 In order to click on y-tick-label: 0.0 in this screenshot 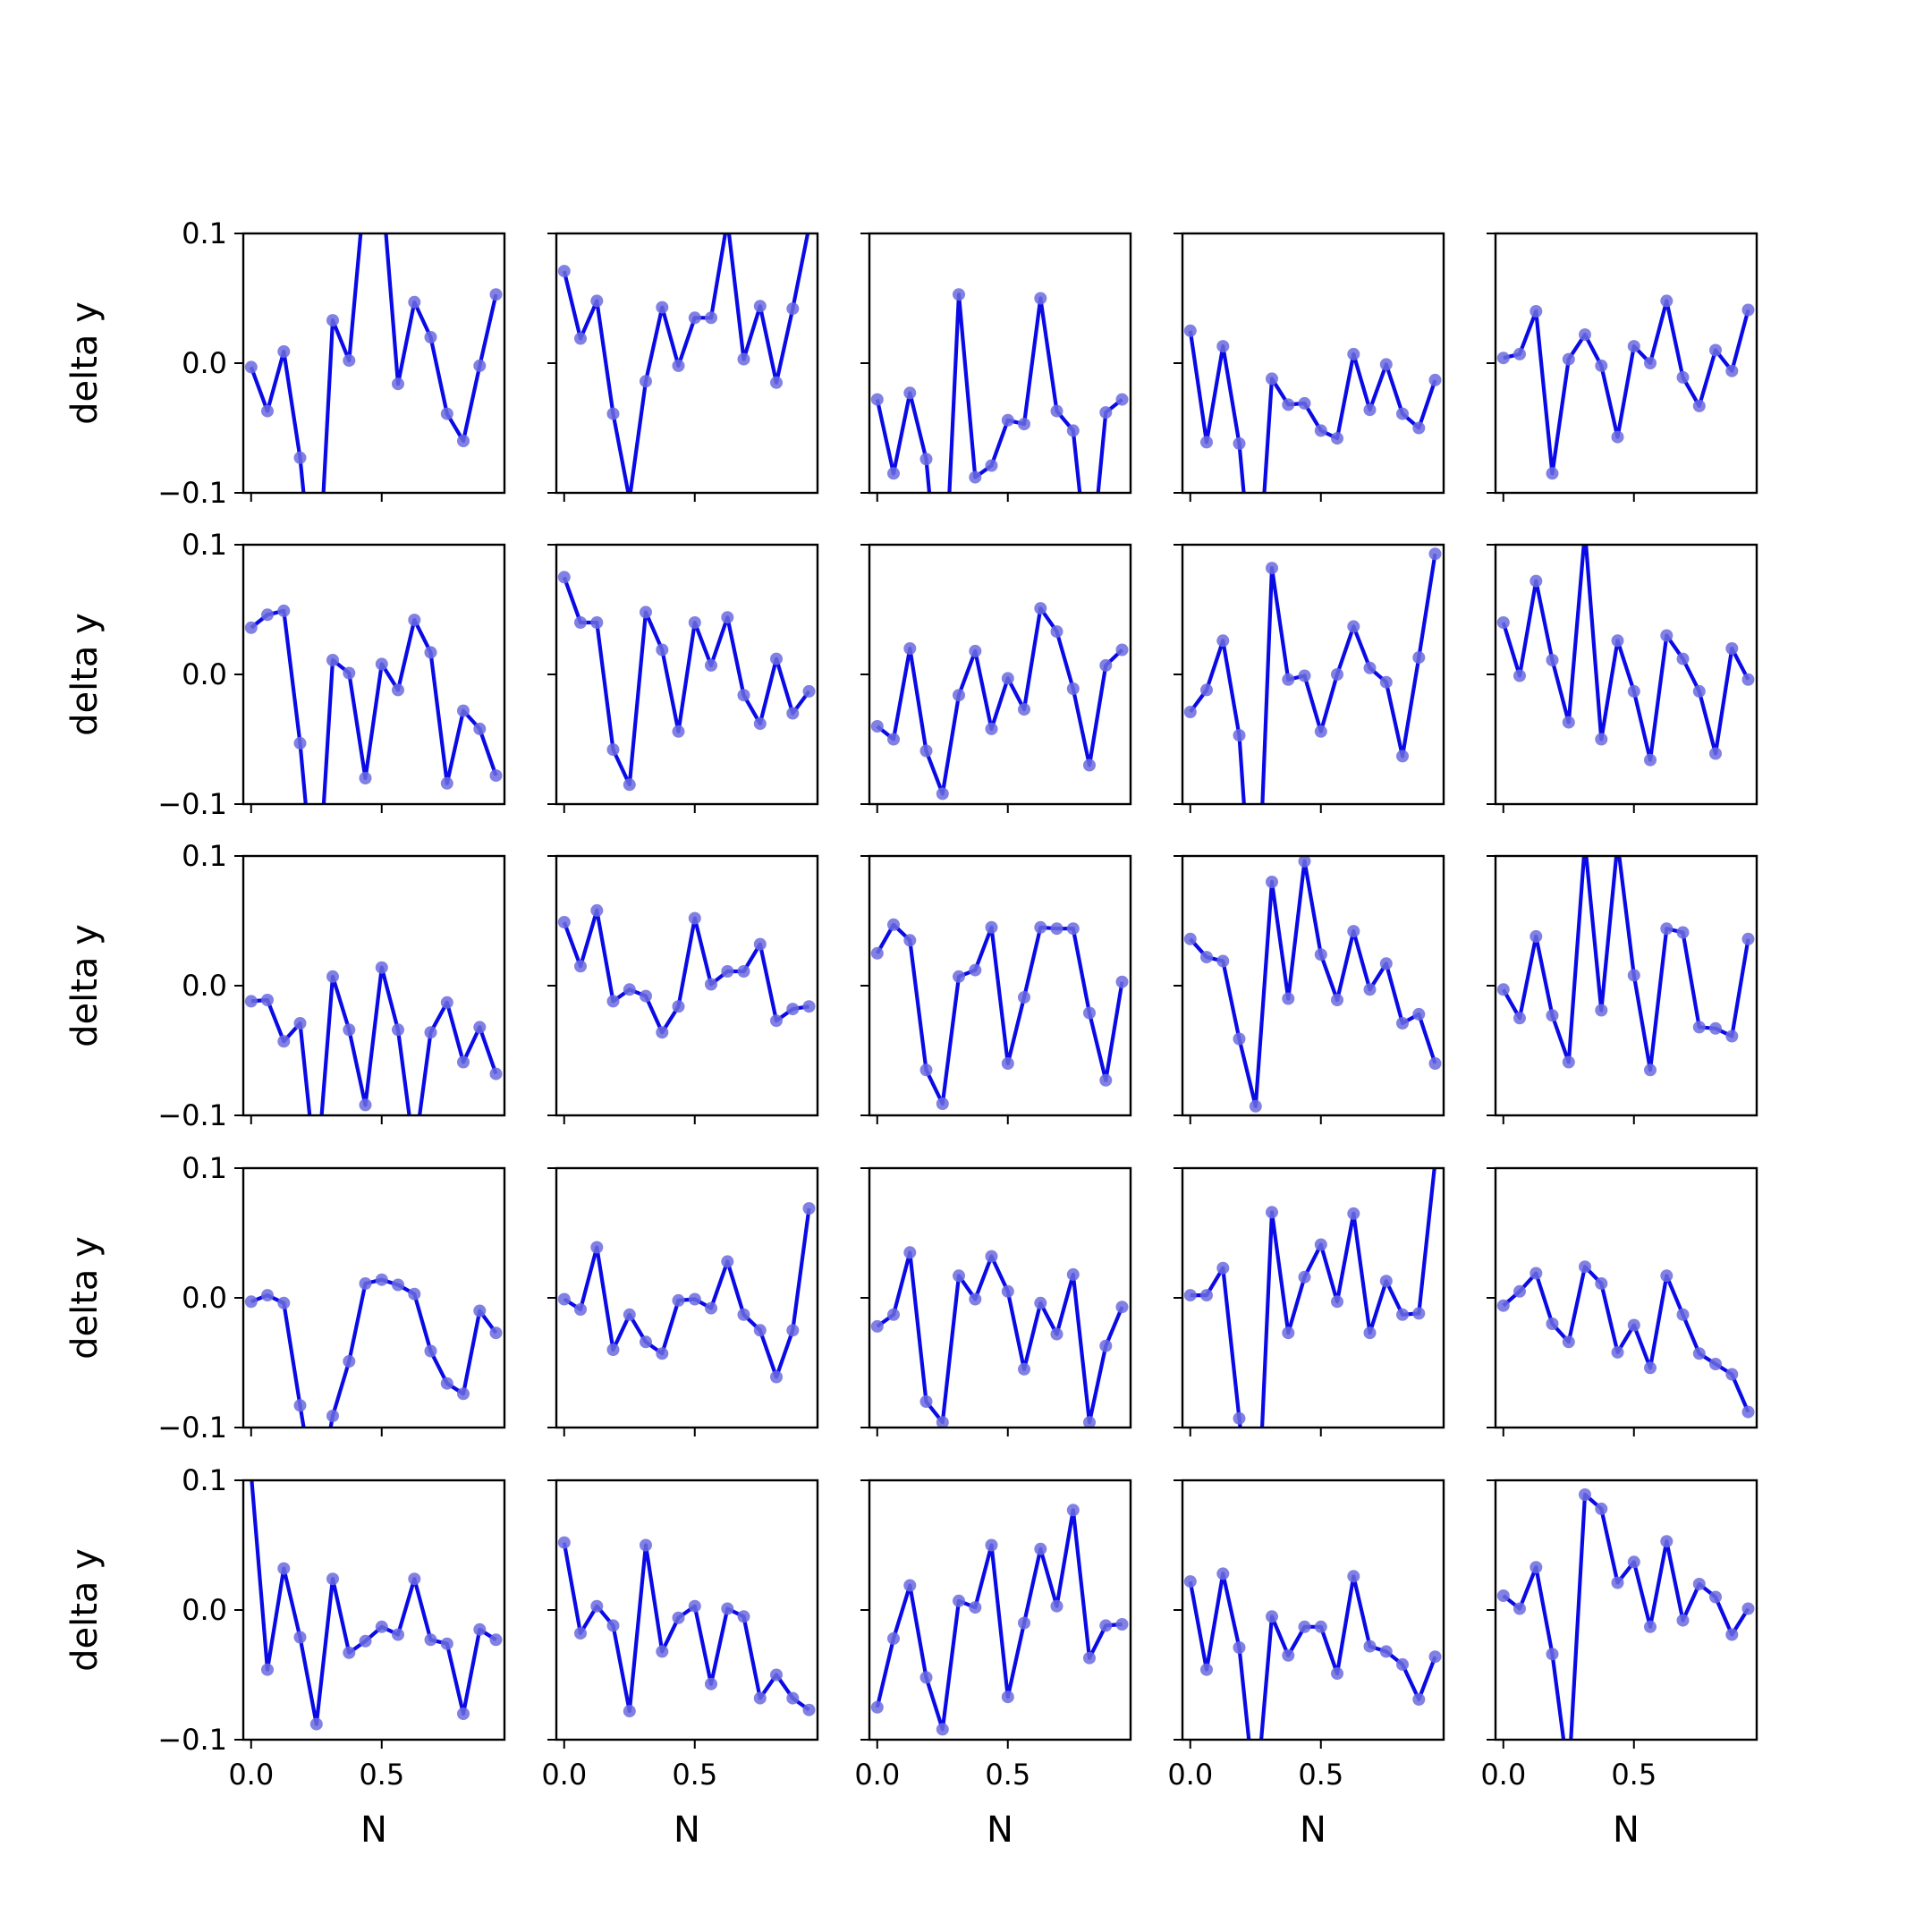, I will do `click(204, 986)`.